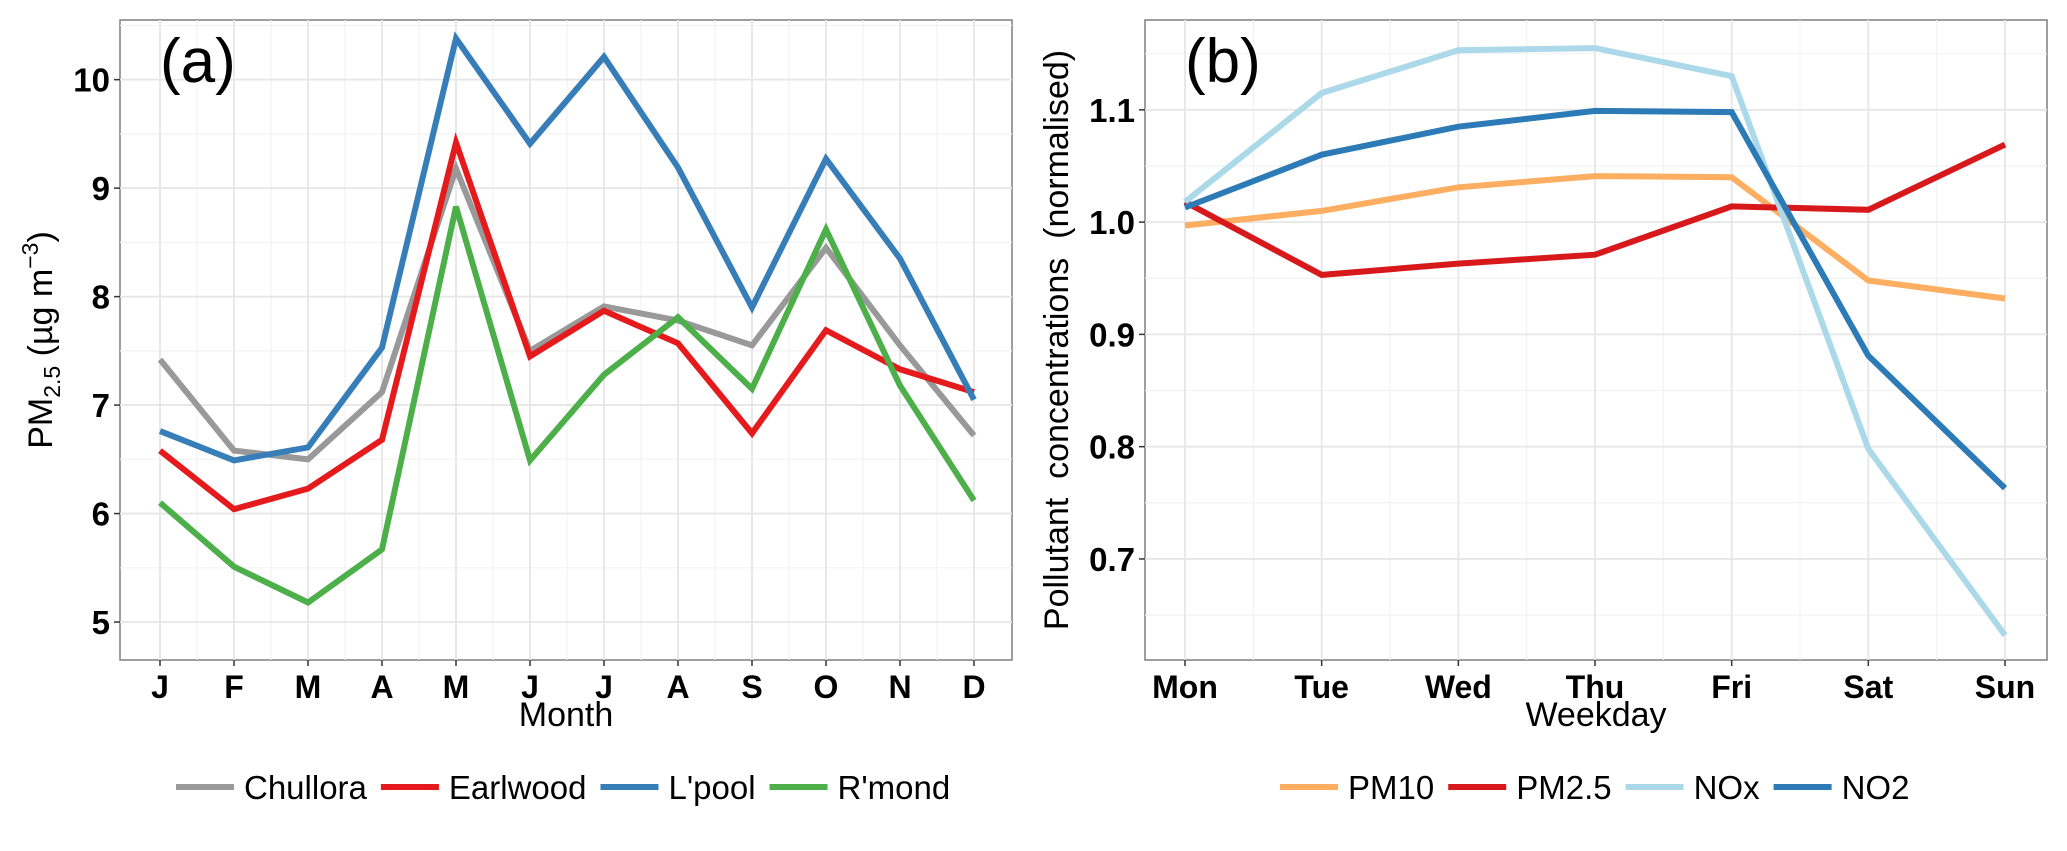 Image resolution: width=2067 pixels, height=851 pixels. What do you see at coordinates (1057, 340) in the screenshot?
I see `panel-b-y-axis-title: Pollutant concentrations (normalised)` at bounding box center [1057, 340].